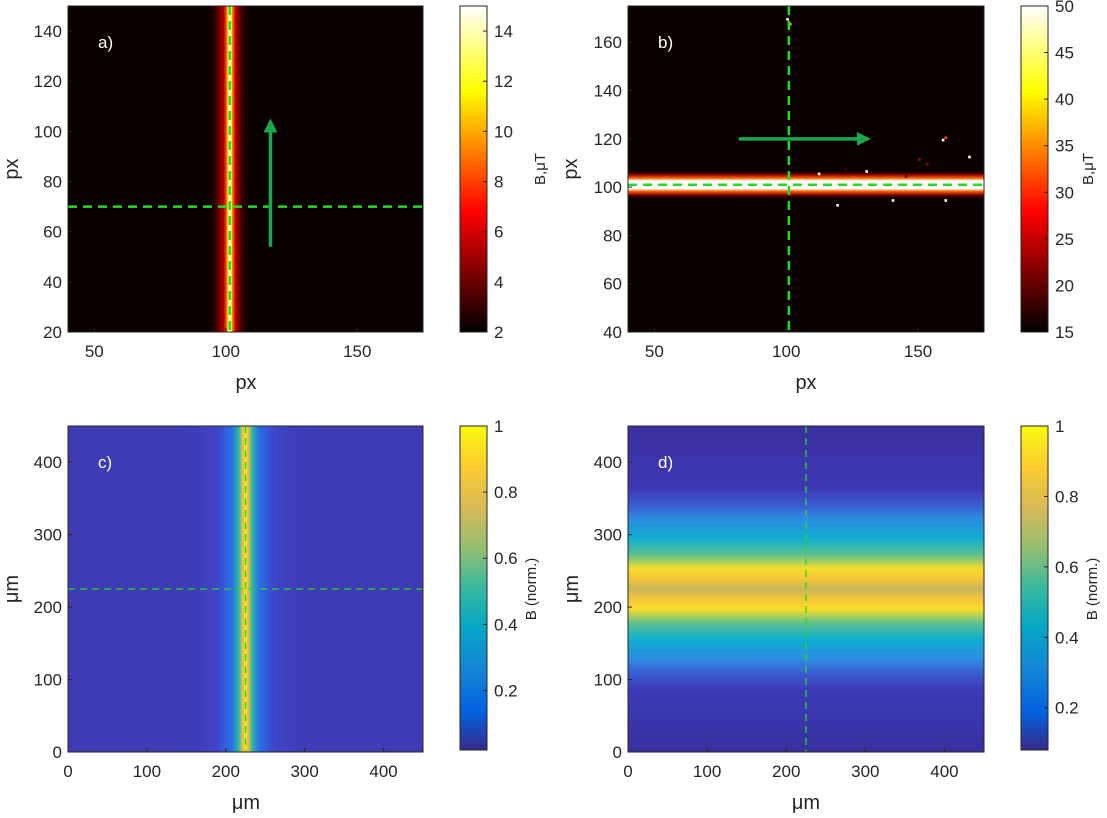 The height and width of the screenshot is (818, 1107). What do you see at coordinates (918, 351) in the screenshot?
I see `panel-b-xtick-label: 150` at bounding box center [918, 351].